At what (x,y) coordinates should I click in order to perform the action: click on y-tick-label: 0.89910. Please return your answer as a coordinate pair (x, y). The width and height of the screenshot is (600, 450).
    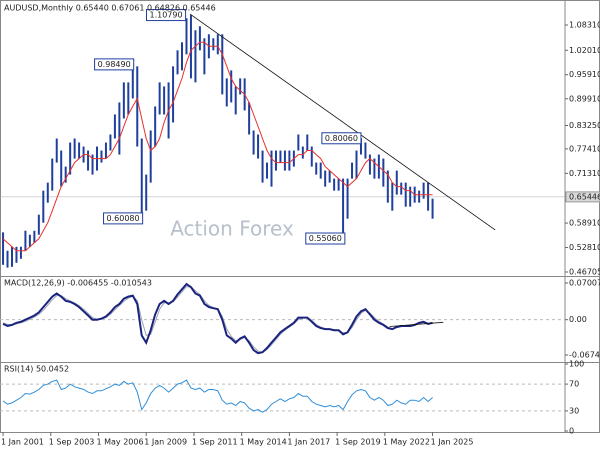
    Looking at the image, I should click on (584, 98).